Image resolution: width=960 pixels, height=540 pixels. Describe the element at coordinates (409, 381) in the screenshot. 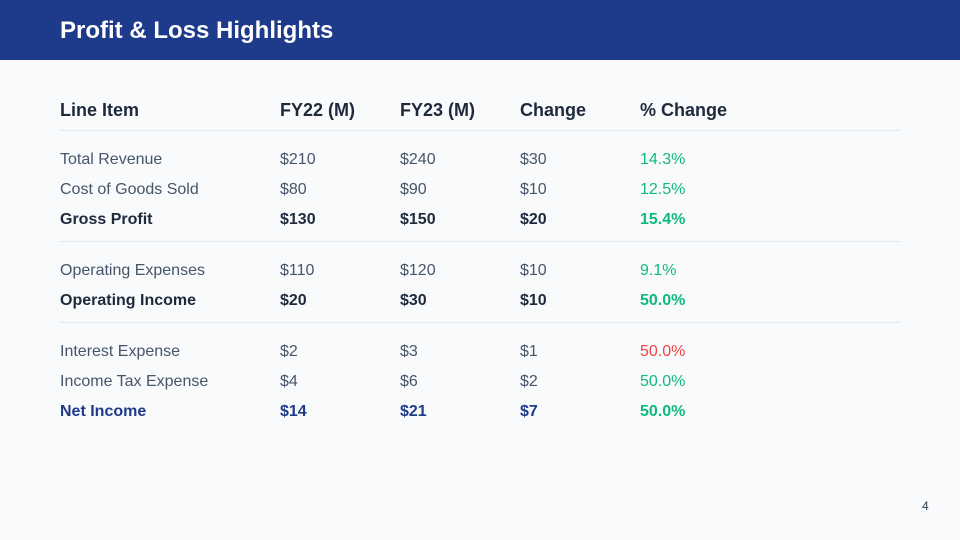

I see `cell-fy23: $6` at that location.